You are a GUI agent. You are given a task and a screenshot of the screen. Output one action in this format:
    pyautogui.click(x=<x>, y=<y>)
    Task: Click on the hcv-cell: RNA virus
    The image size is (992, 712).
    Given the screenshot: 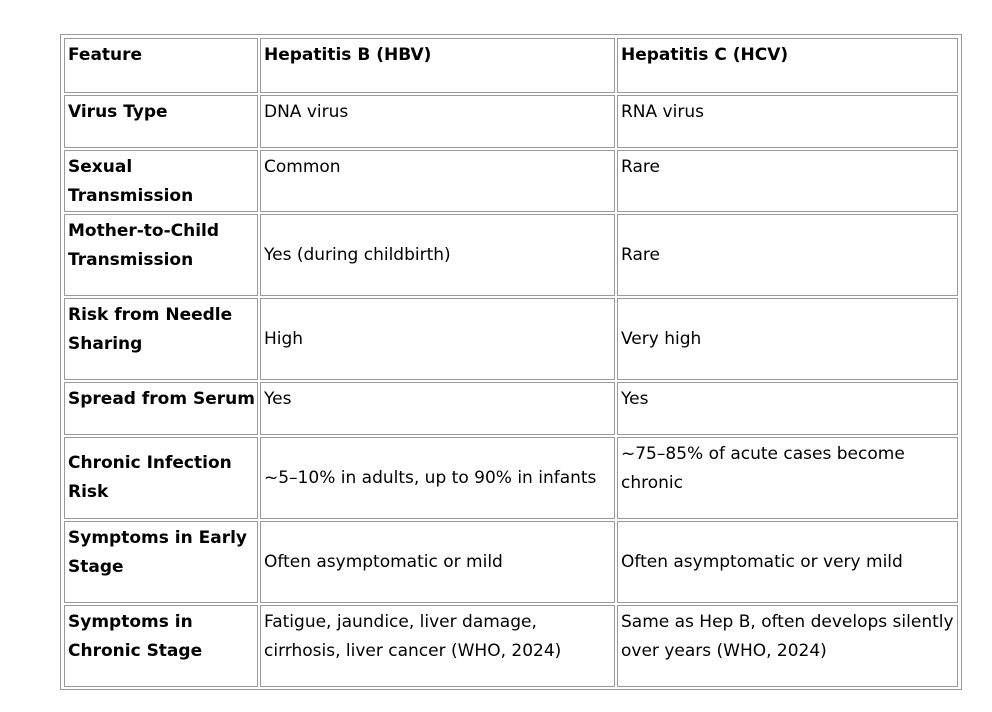 What is the action you would take?
    pyautogui.click(x=787, y=121)
    